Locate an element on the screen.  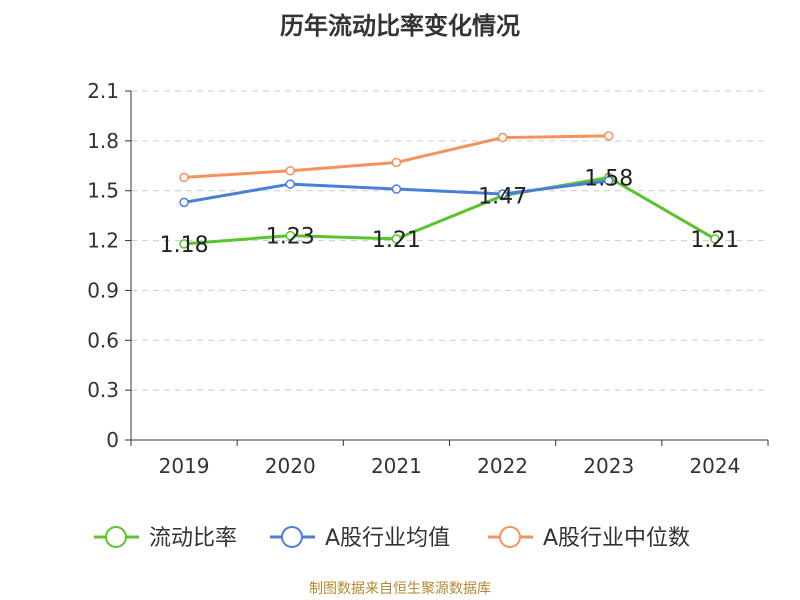
data-label: 1.58 is located at coordinates (608, 178).